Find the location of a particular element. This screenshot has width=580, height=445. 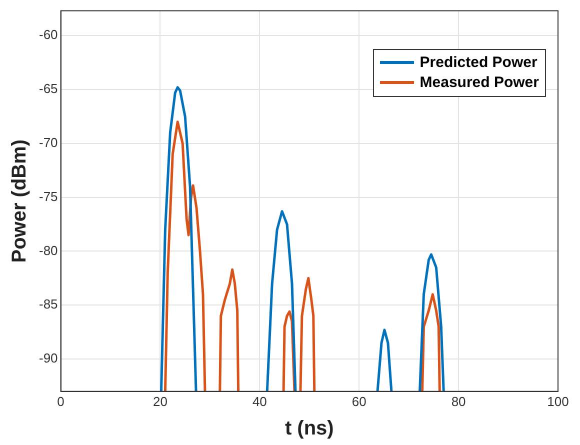

x-tick-label: 80 is located at coordinates (458, 401).